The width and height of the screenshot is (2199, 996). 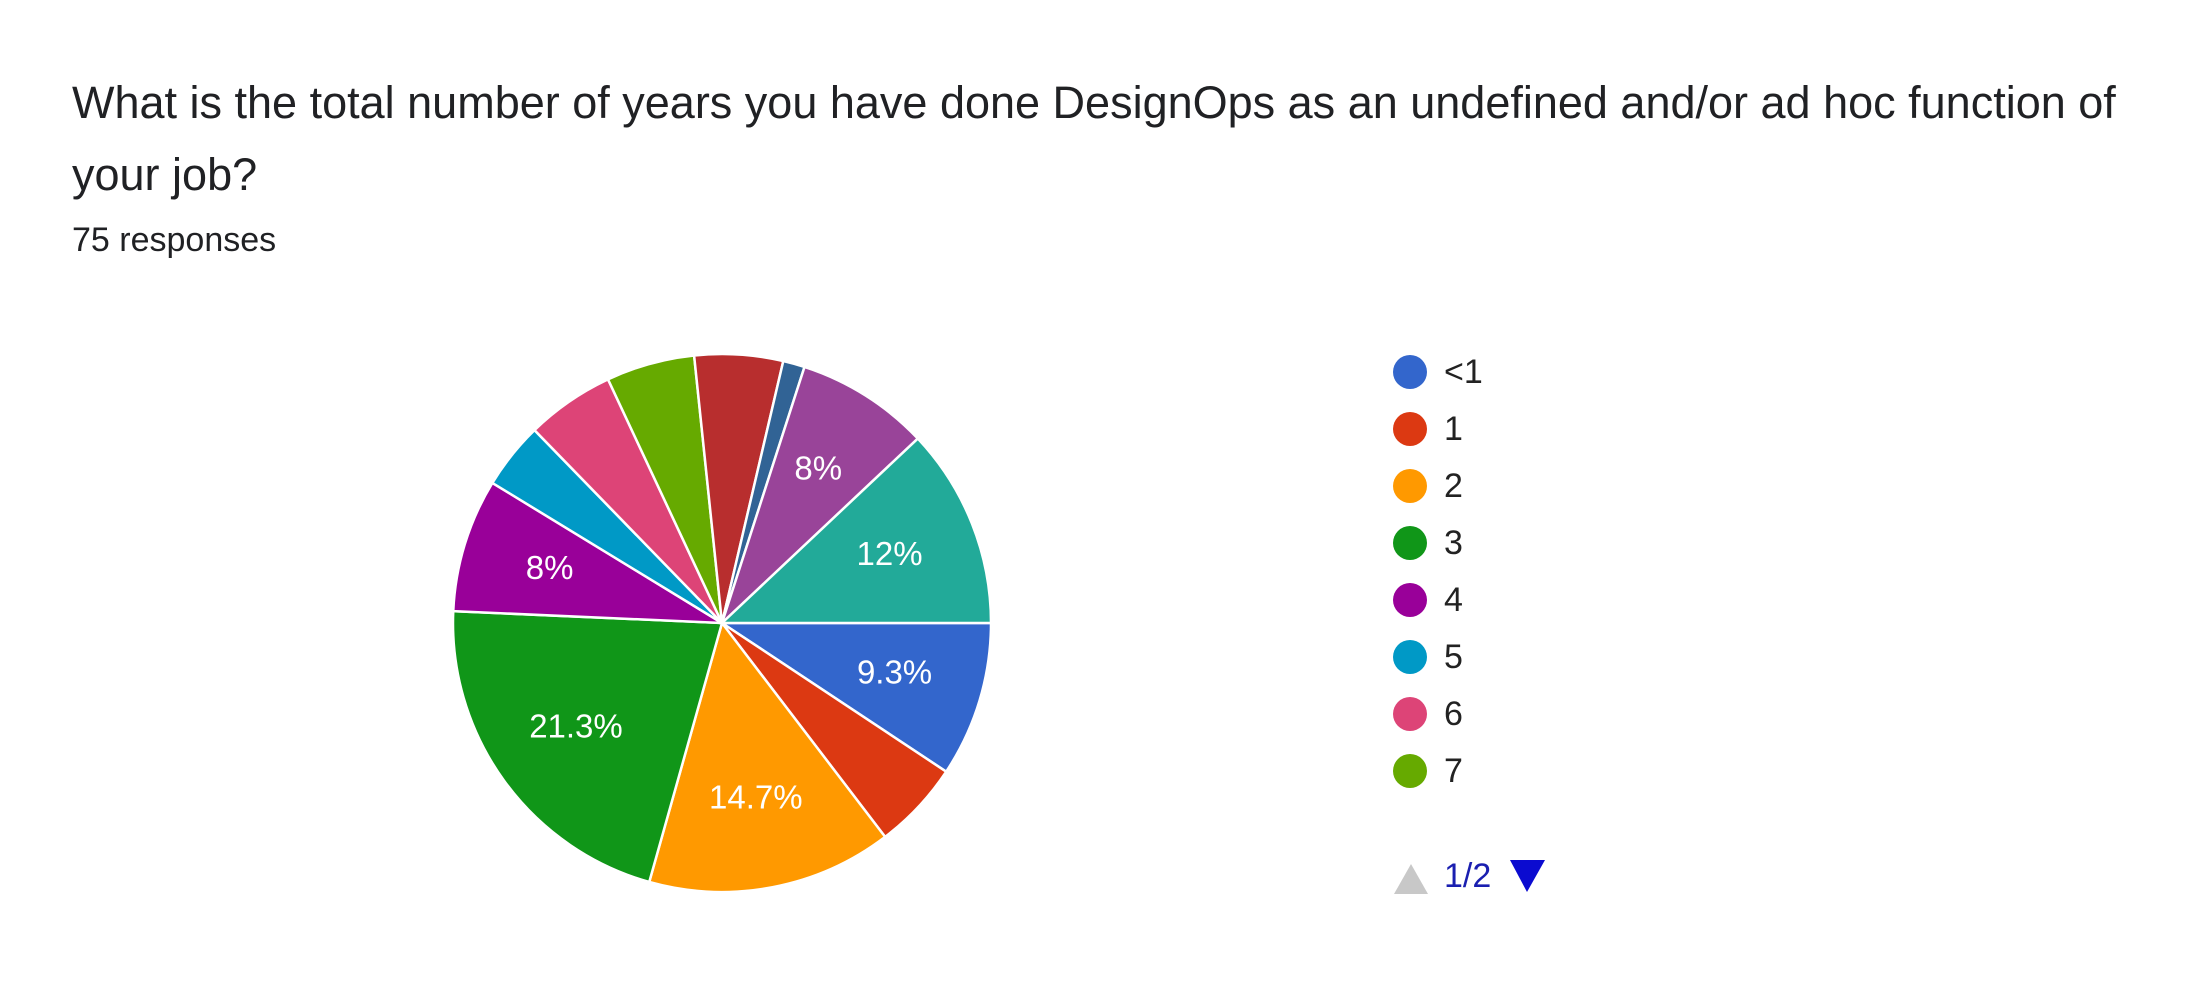 What do you see at coordinates (1463, 372) in the screenshot?
I see `legend-label: <1` at bounding box center [1463, 372].